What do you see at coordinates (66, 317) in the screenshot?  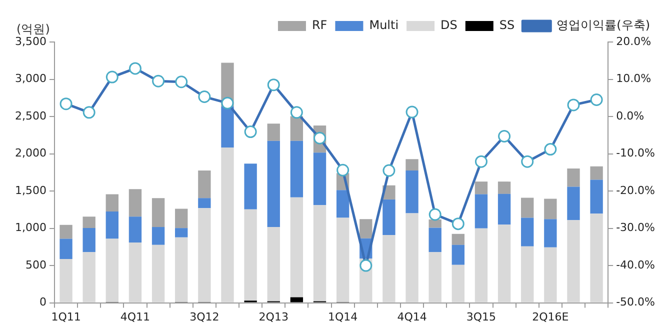 I see `x-tick-label: 1Q11` at bounding box center [66, 317].